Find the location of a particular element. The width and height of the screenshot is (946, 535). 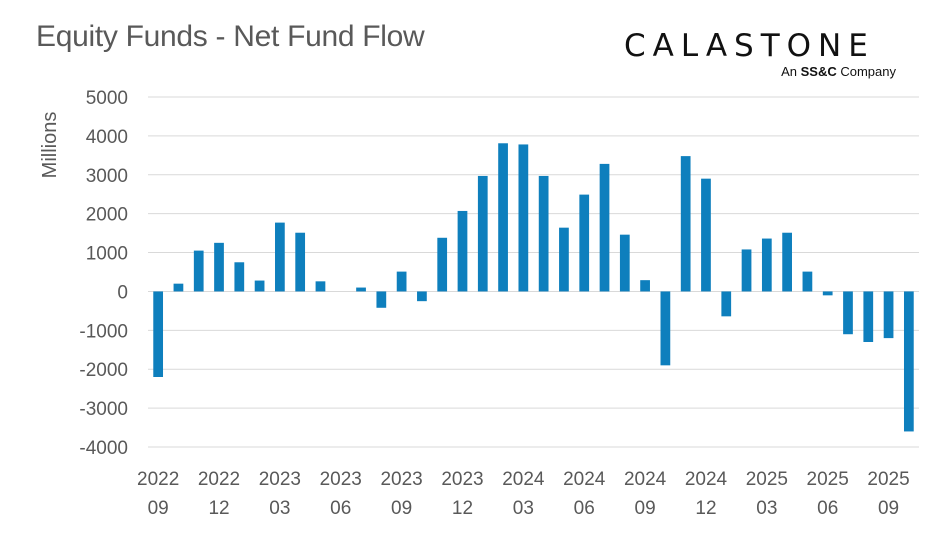

logo-wordmark: CALASTONE is located at coordinates (749, 46).